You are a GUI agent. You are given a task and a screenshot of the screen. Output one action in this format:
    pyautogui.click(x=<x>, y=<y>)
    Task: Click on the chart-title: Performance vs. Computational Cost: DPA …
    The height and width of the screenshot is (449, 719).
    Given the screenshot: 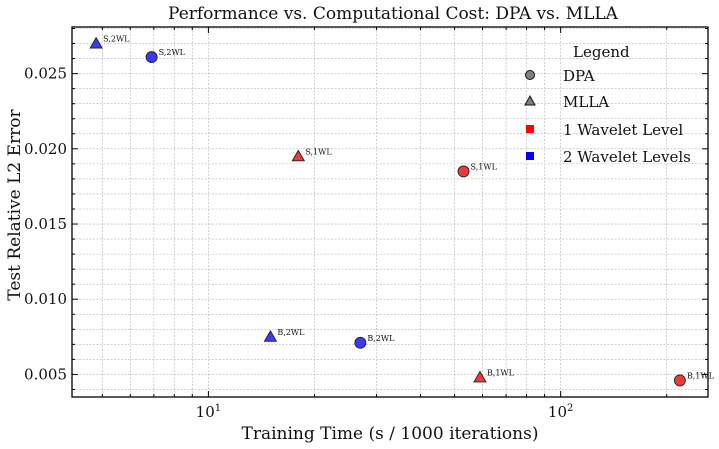 What is the action you would take?
    pyautogui.click(x=393, y=14)
    